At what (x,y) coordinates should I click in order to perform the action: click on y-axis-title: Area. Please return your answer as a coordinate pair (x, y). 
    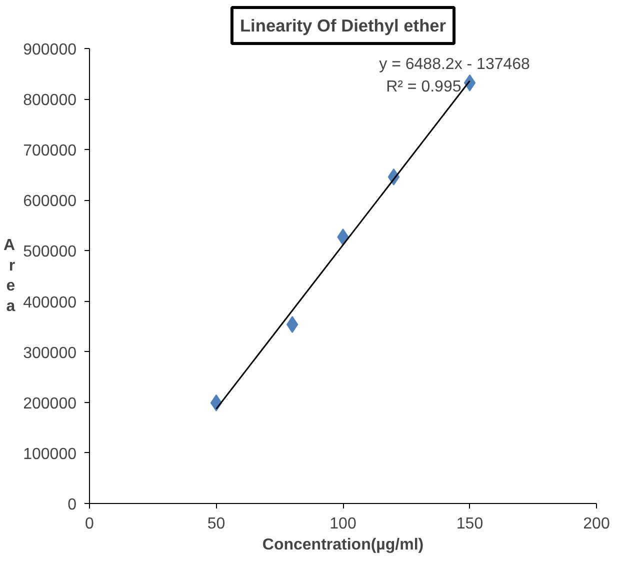
    Looking at the image, I should click on (10, 276).